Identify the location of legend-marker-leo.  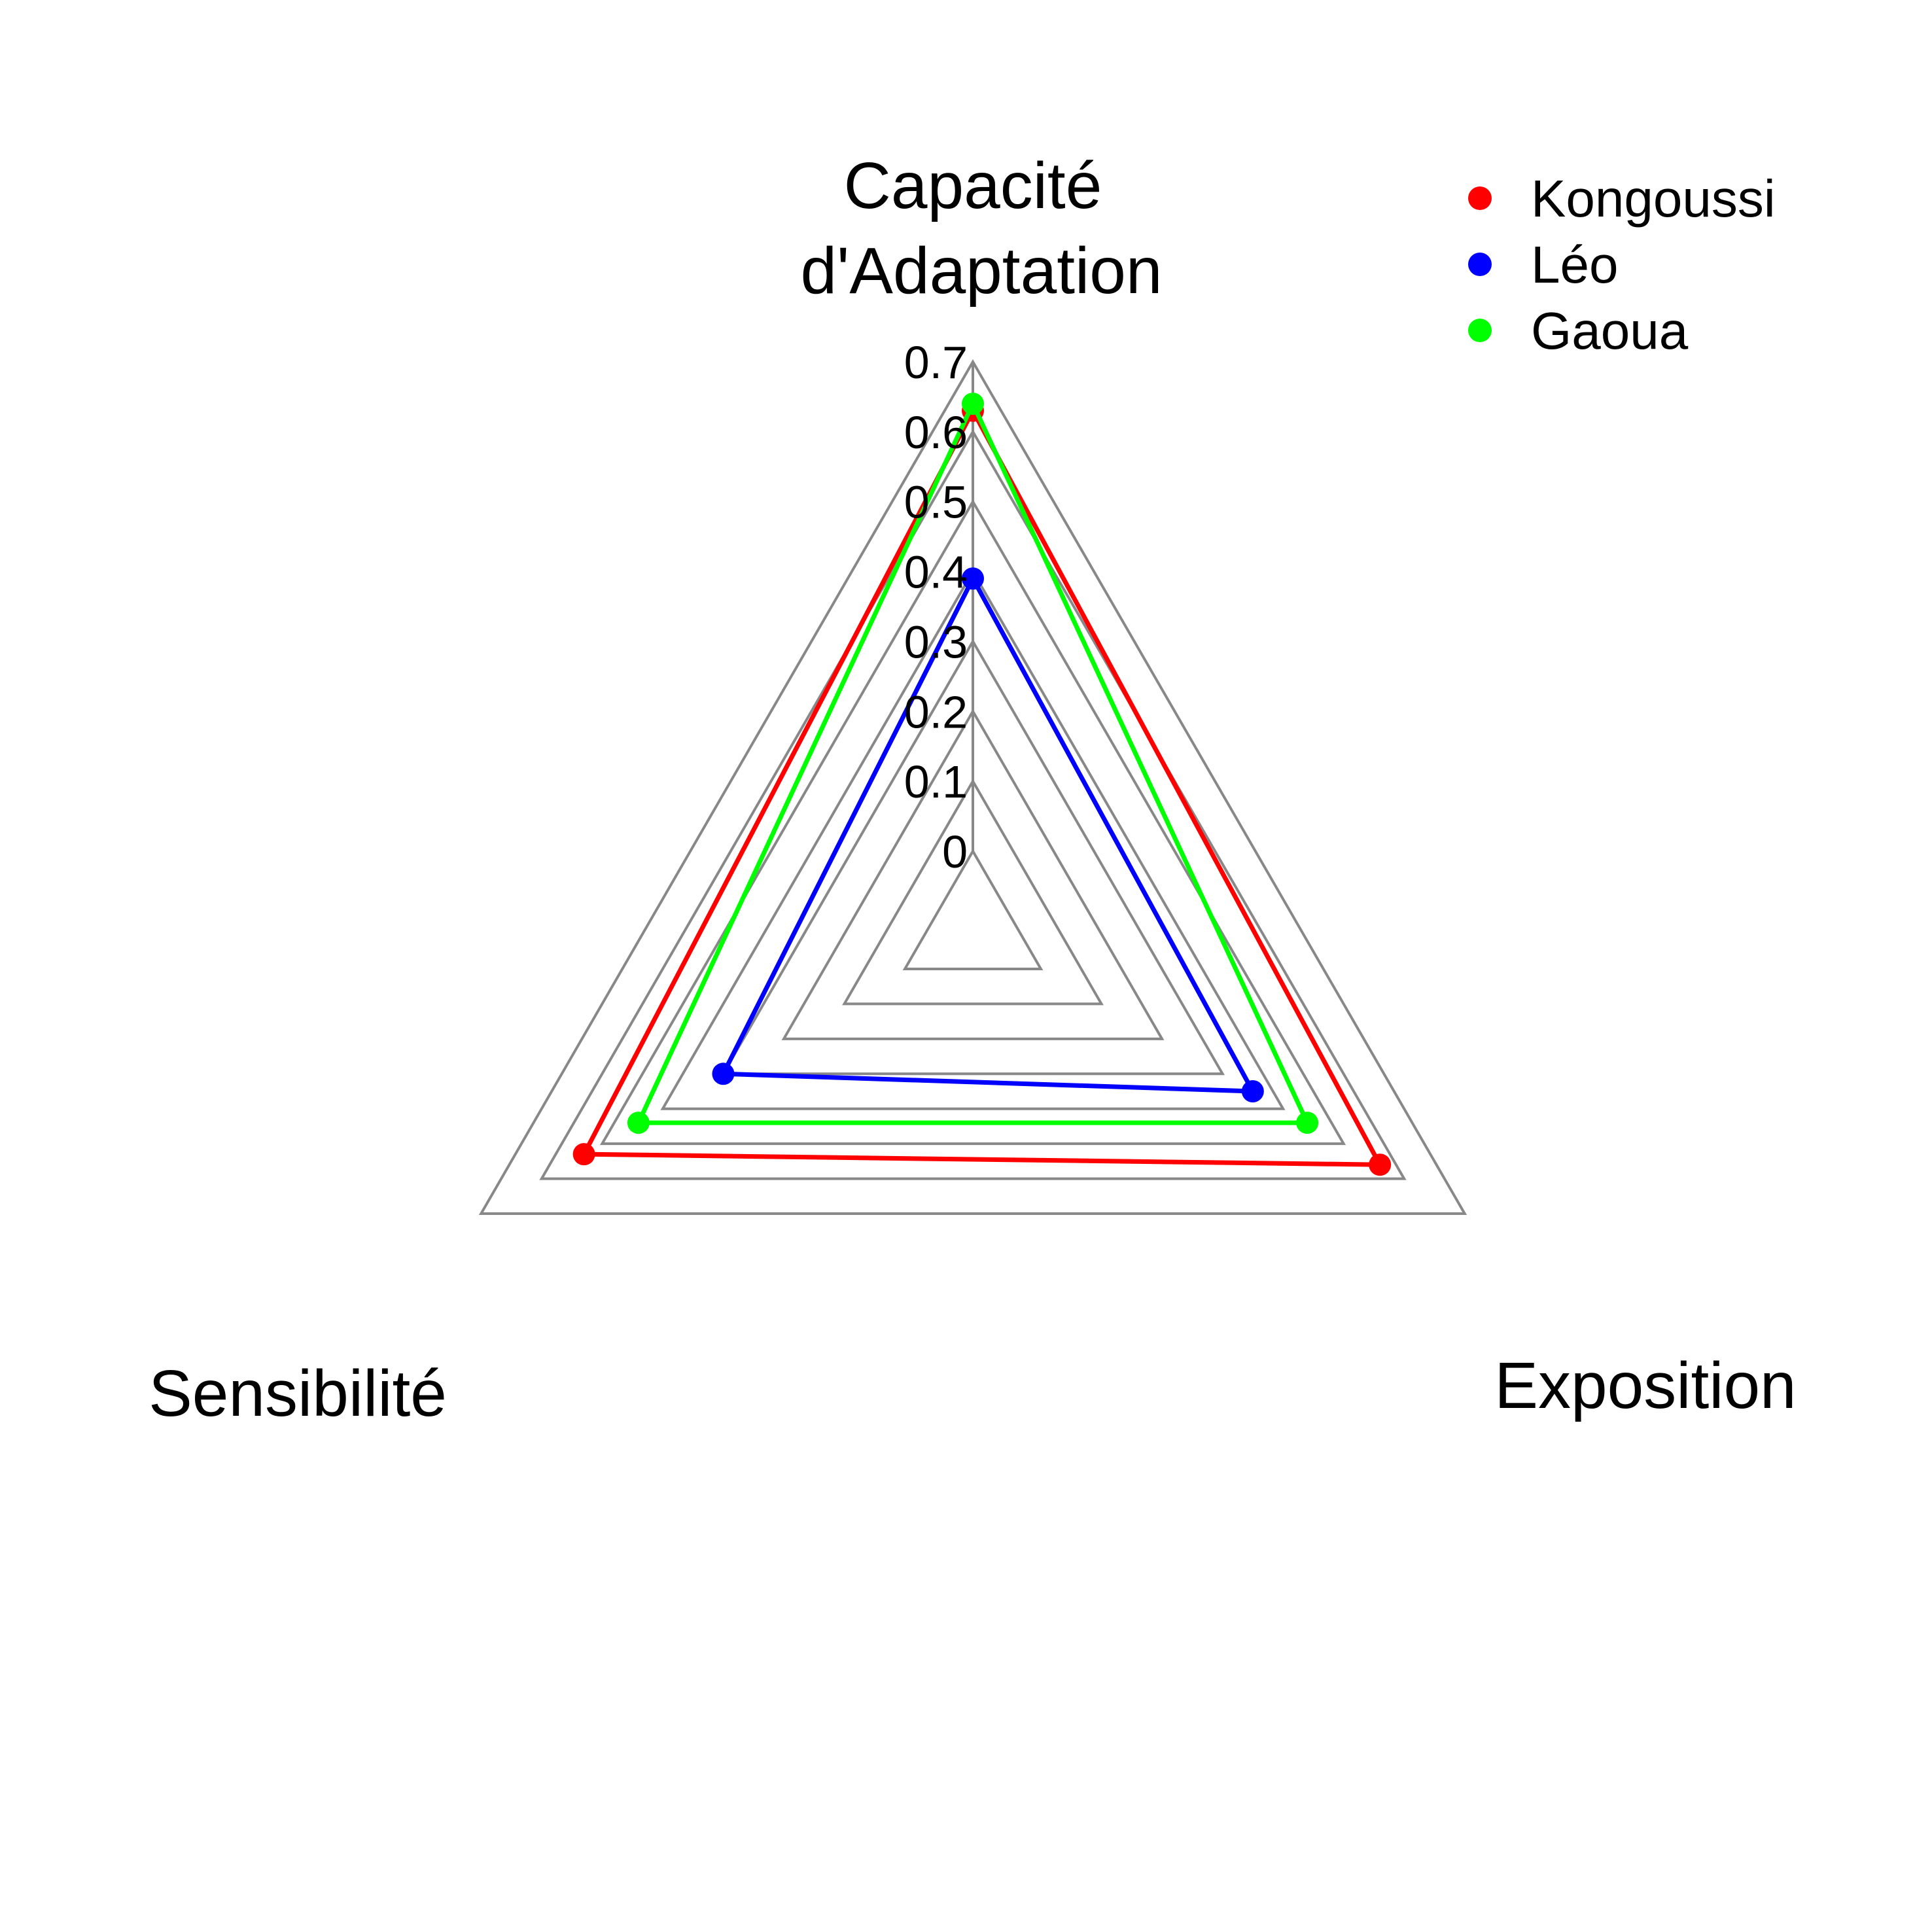
(1480, 264).